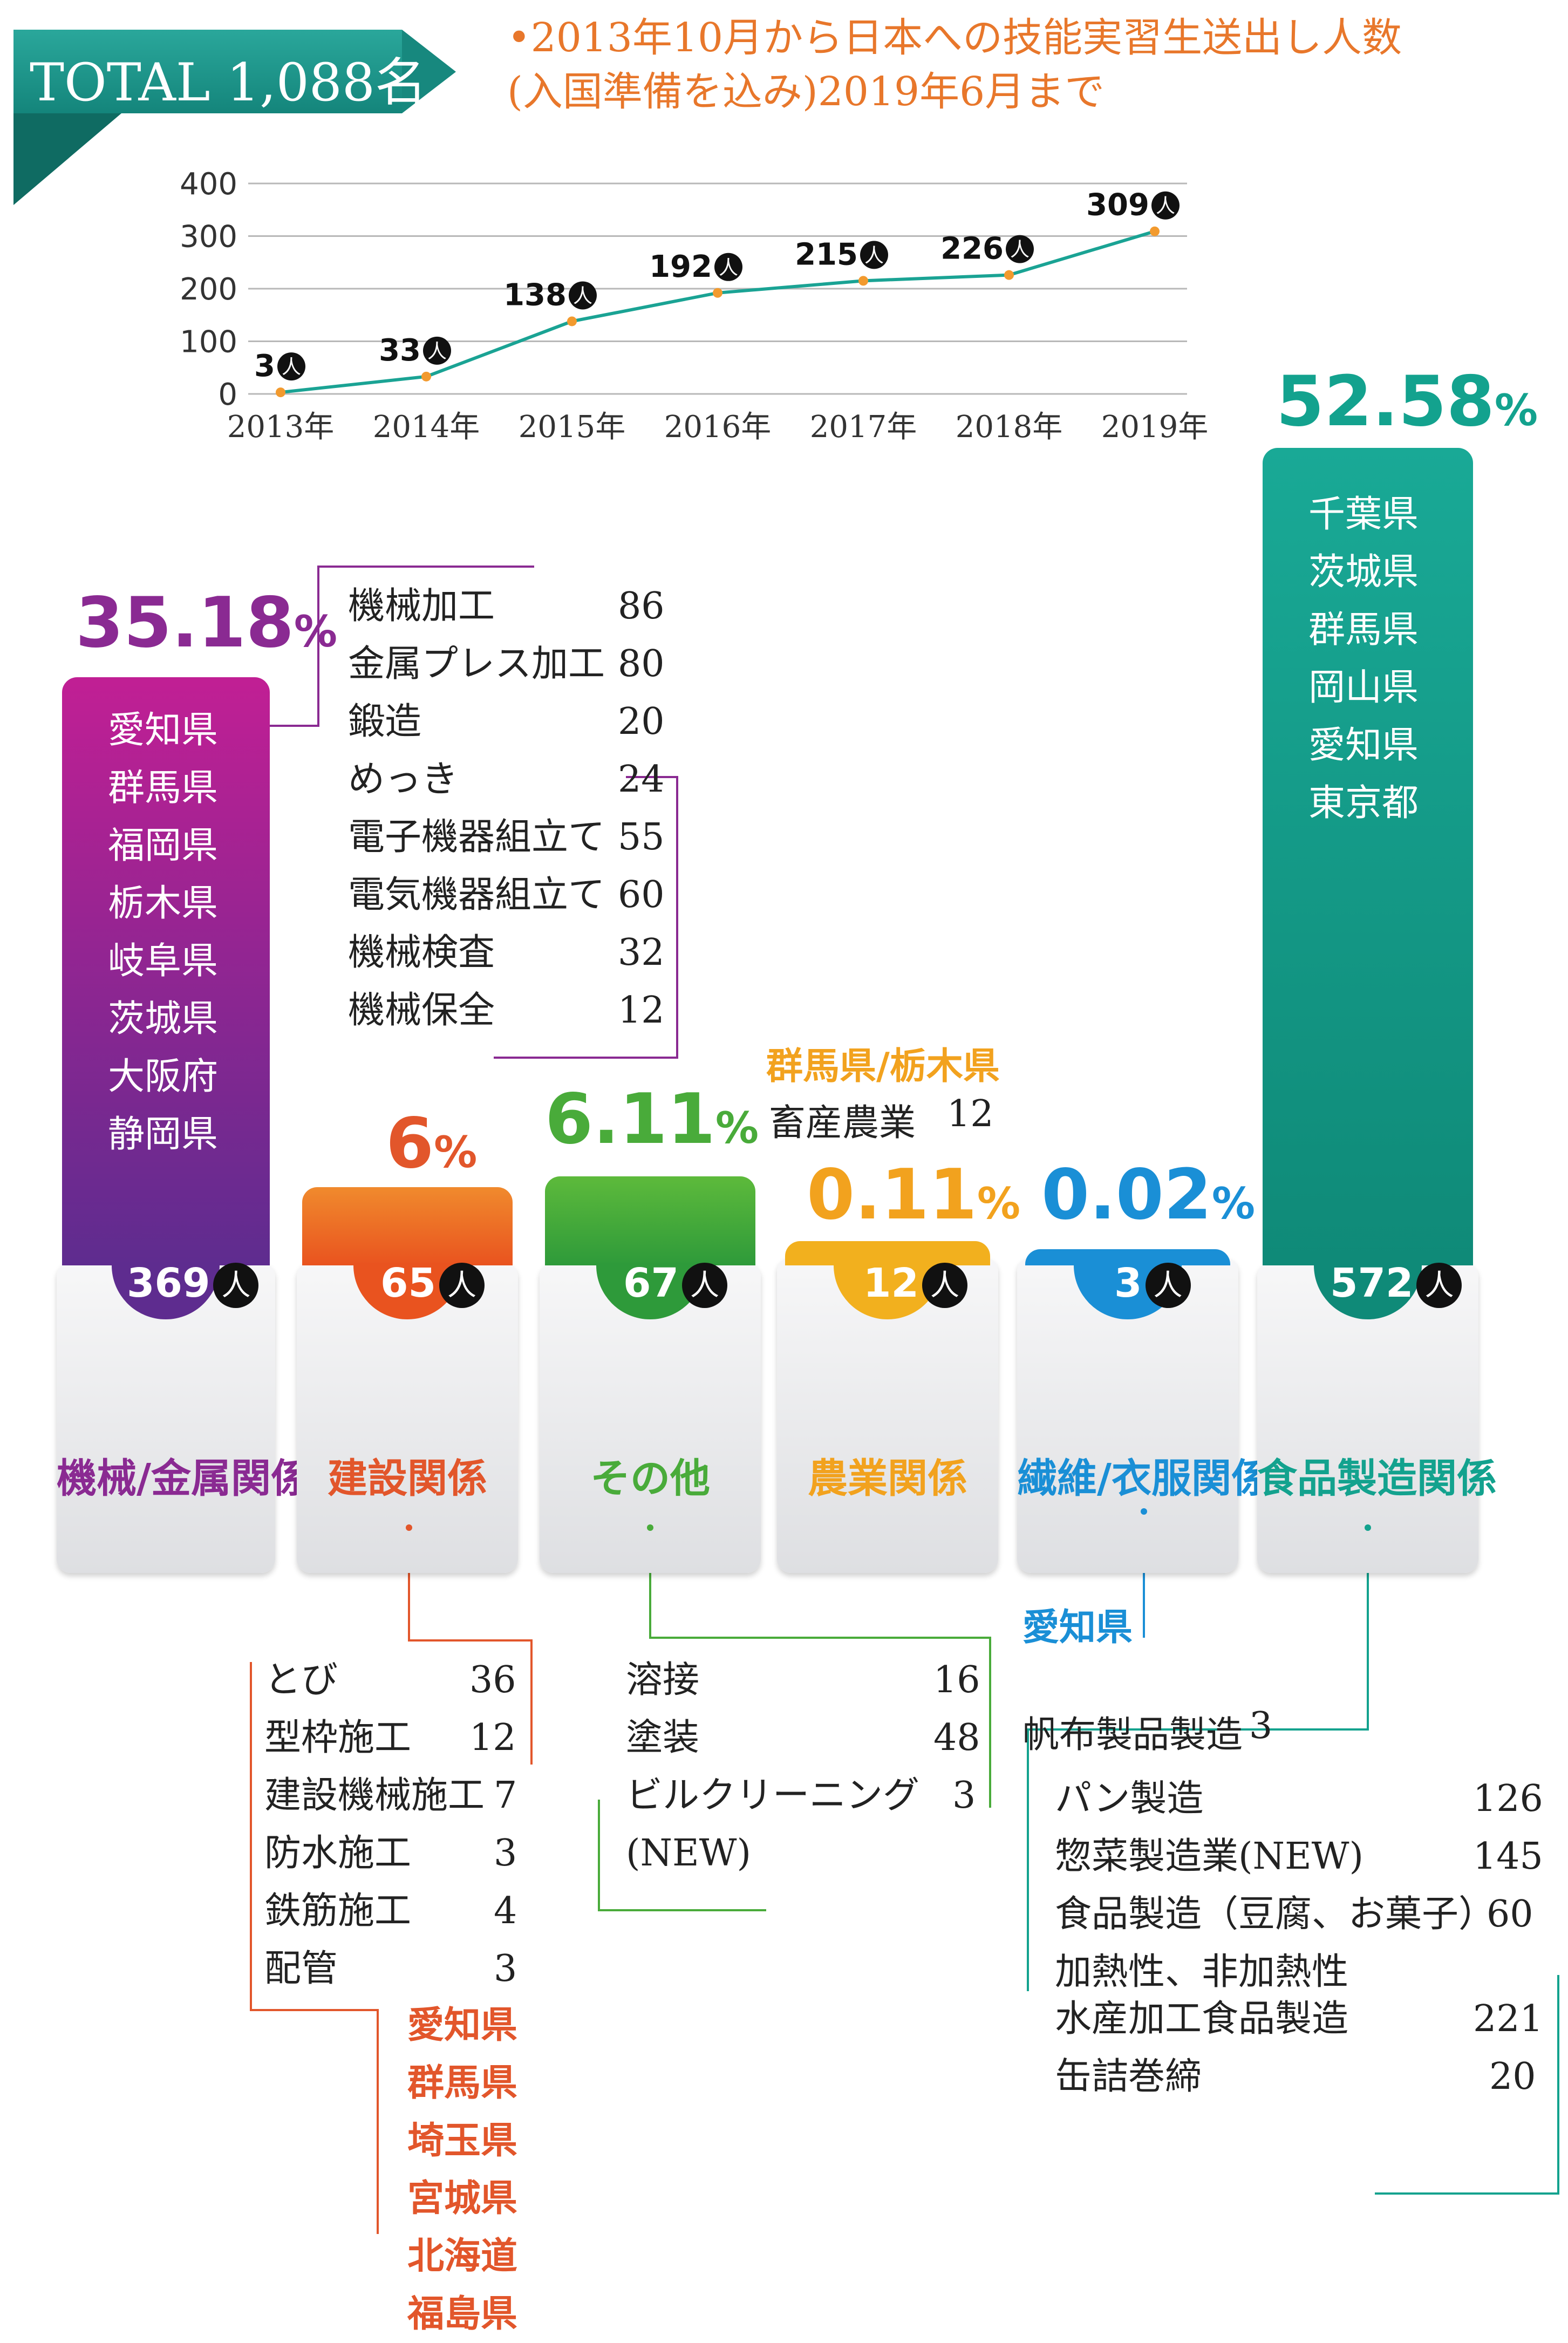 Image resolution: width=1568 pixels, height=2343 pixels. What do you see at coordinates (1385, 402) in the screenshot?
I see `food-percent-value: 52.58` at bounding box center [1385, 402].